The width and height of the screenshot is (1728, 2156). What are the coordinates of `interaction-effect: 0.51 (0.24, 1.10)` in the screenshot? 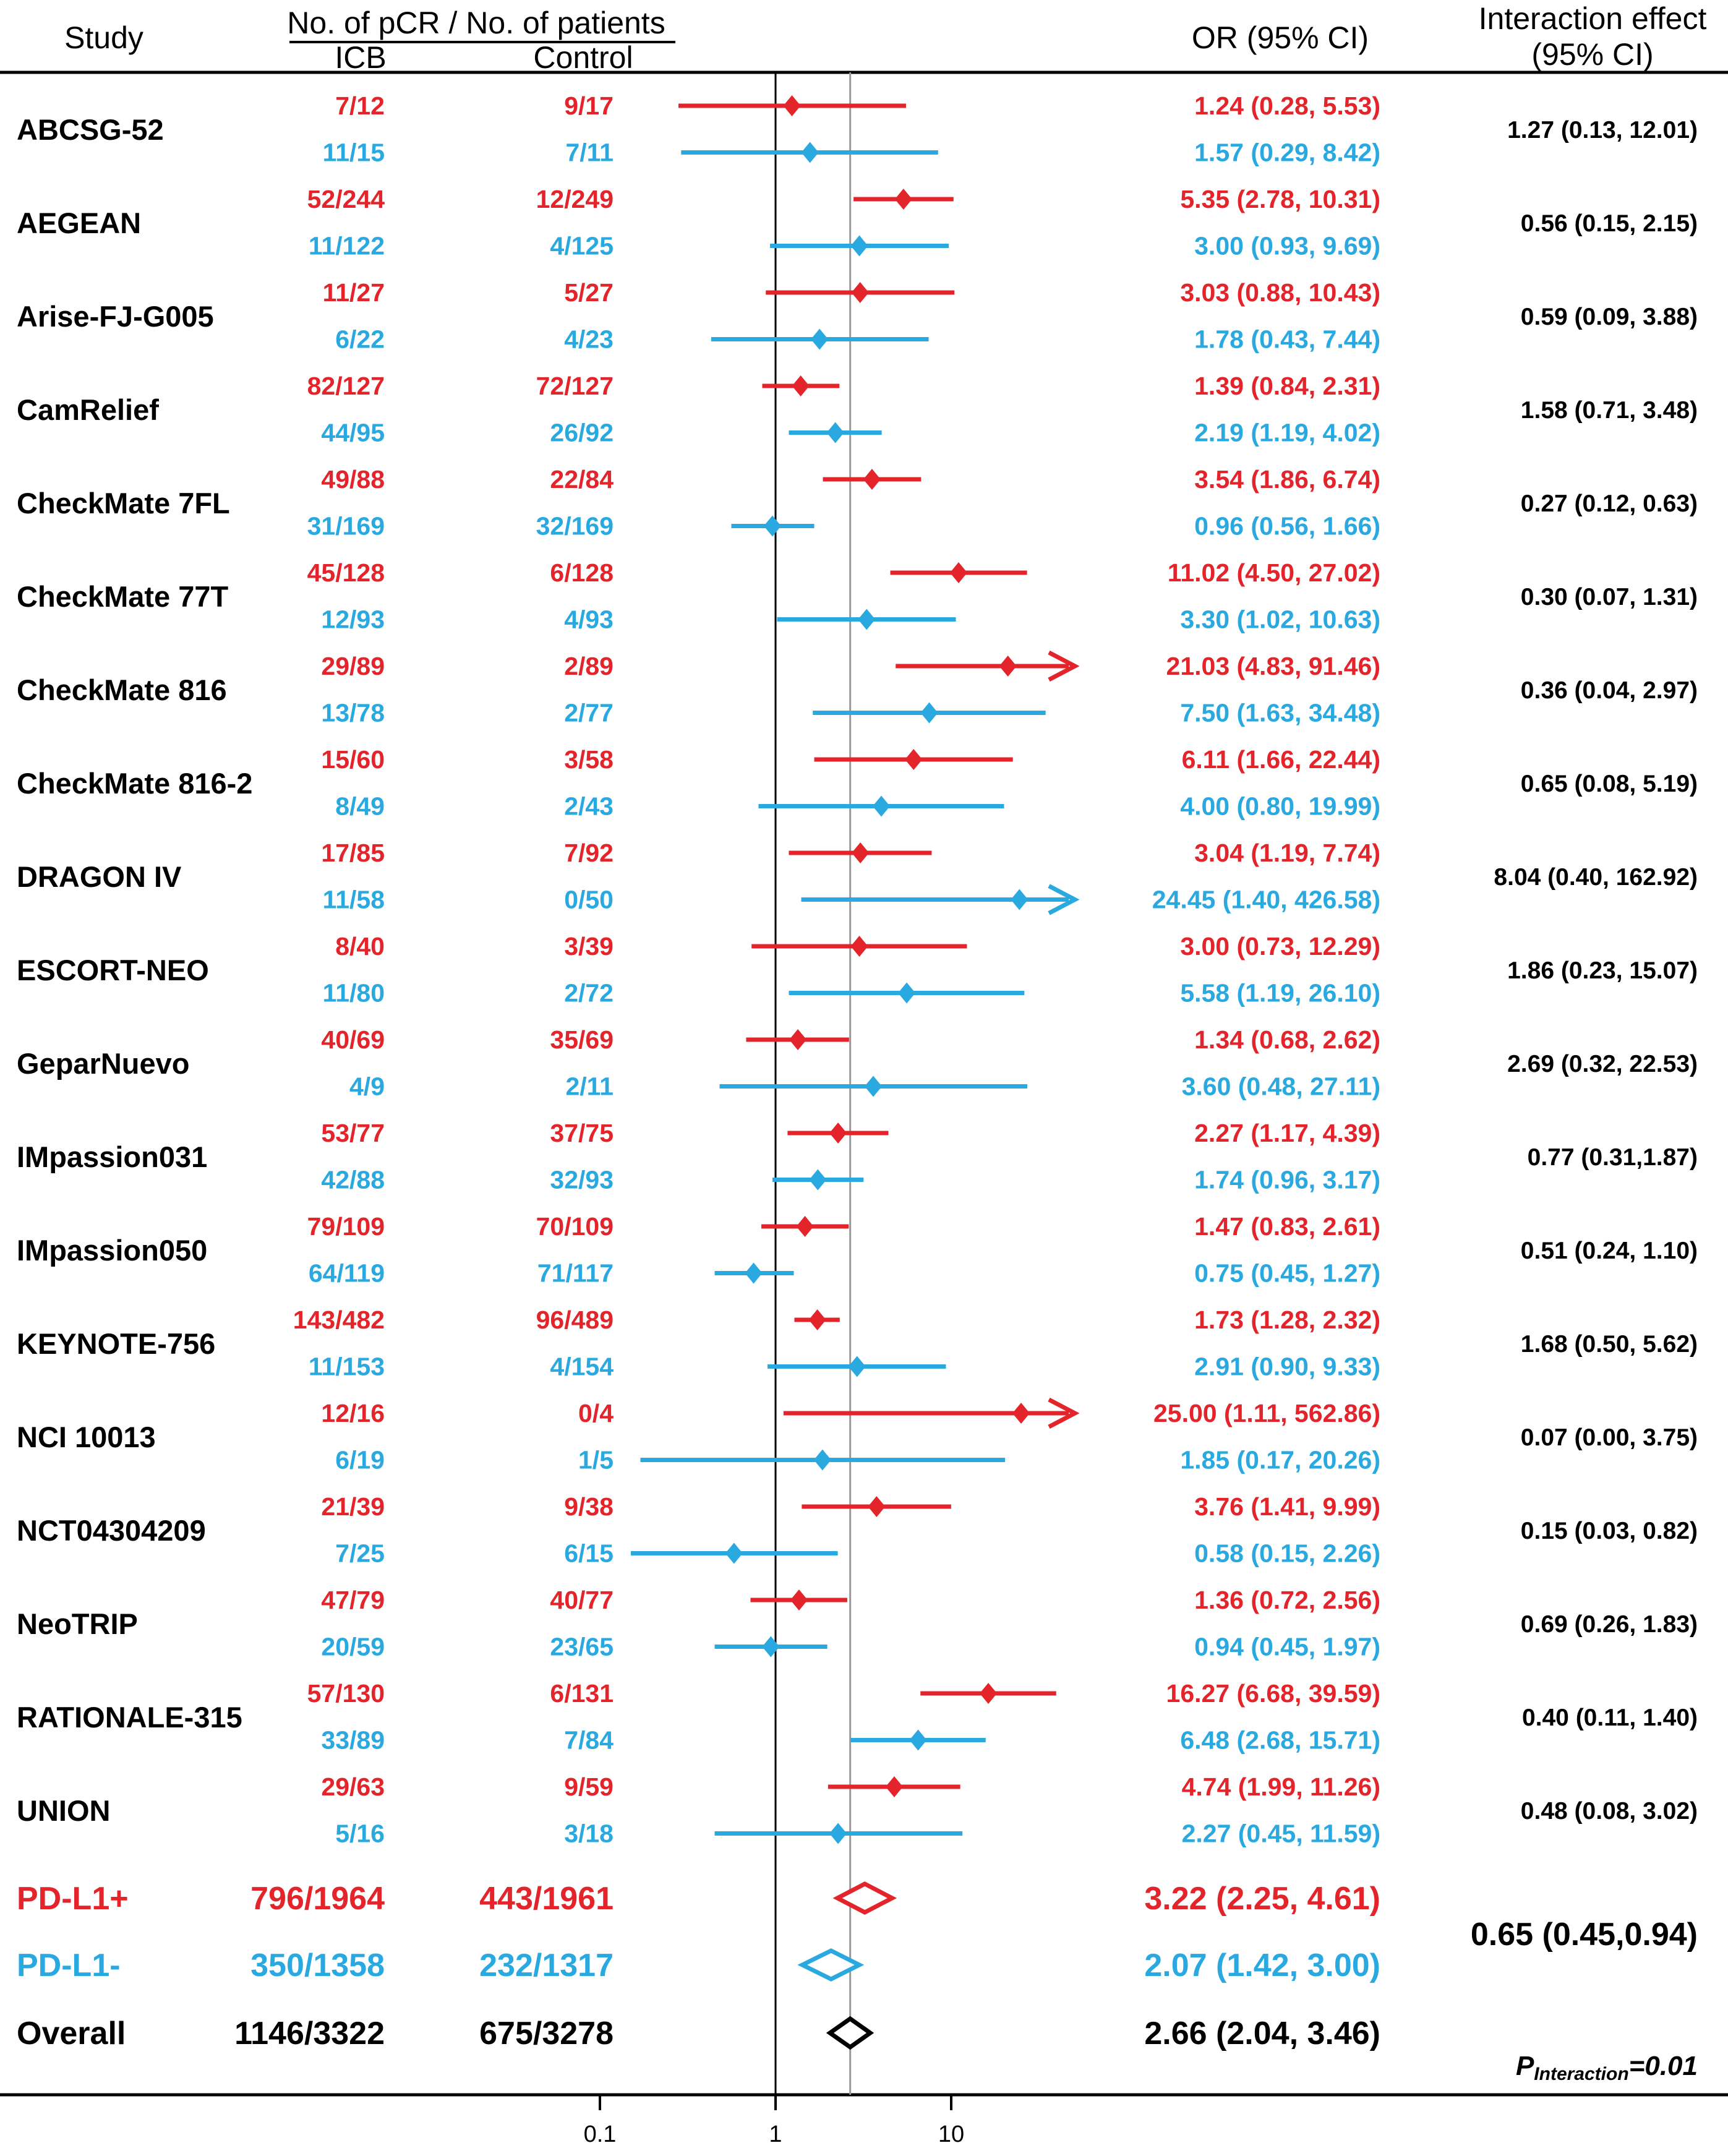 It's located at (1609, 1251).